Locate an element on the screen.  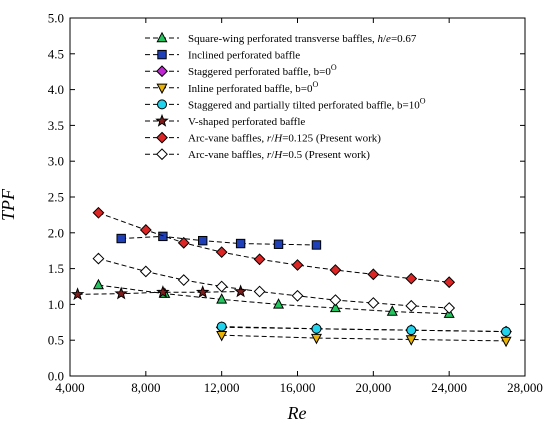
x-axis-title: Re is located at coordinates (297, 413).